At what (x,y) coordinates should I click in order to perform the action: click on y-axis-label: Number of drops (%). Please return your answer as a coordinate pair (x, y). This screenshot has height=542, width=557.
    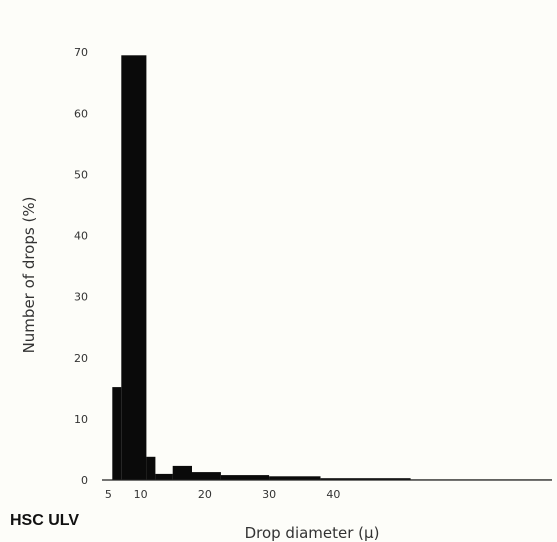
    Looking at the image, I should click on (29, 275).